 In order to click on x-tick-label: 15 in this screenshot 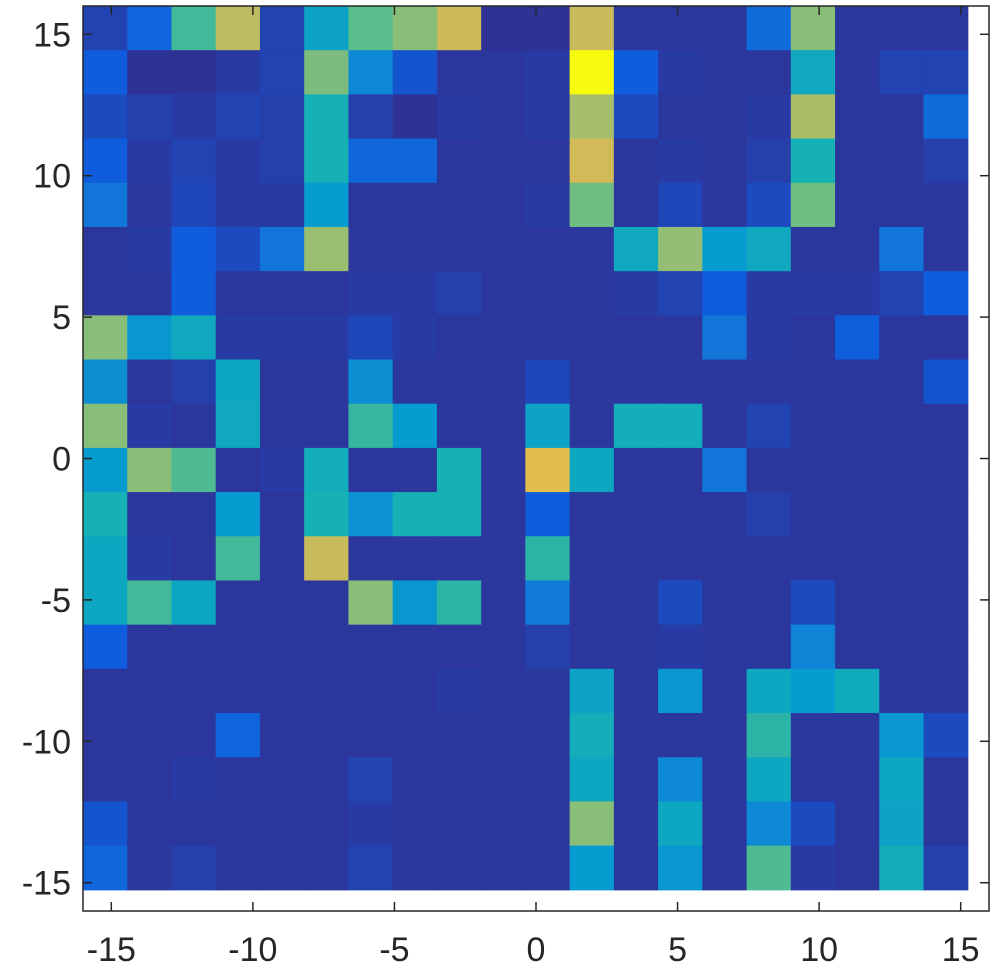, I will do `click(961, 950)`.